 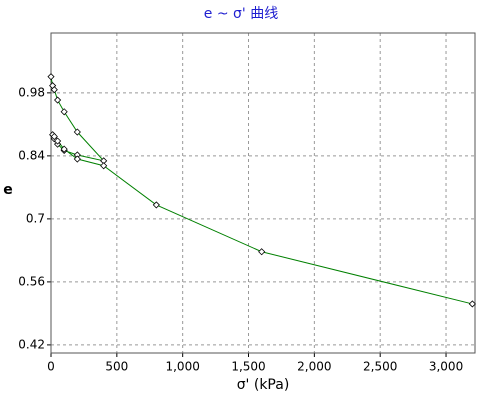 I want to click on x-axis-title: σ' (kPa), so click(x=263, y=385).